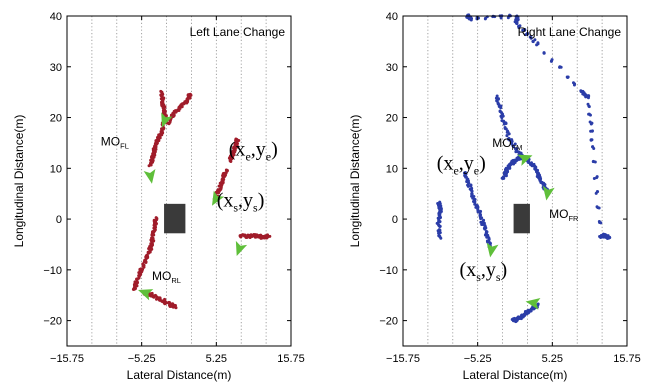  Describe the element at coordinates (392, 17) in the screenshot. I see `y-tick-label: 40` at that location.